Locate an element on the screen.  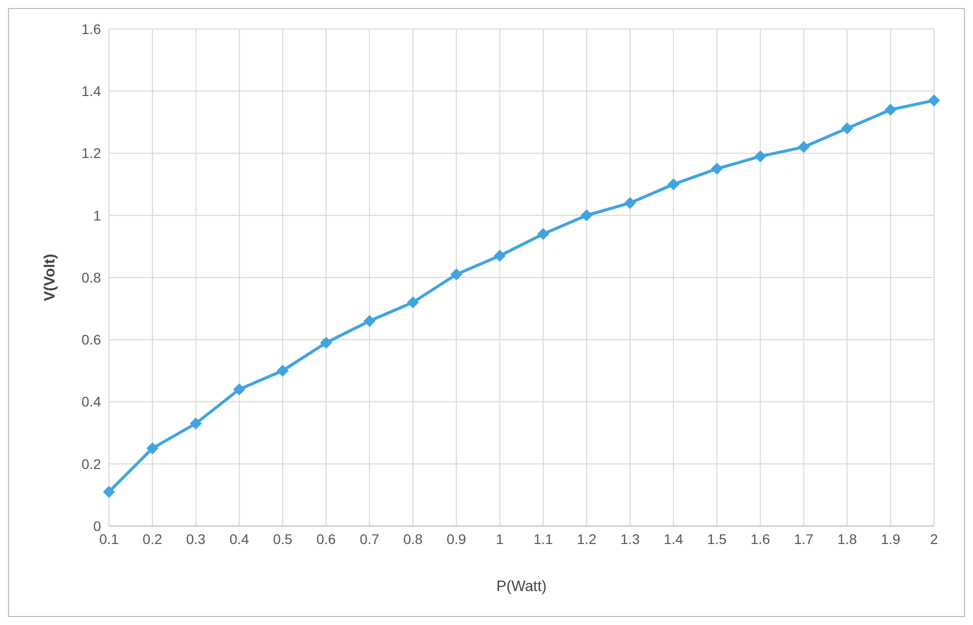
x-tick-label: 0.3 is located at coordinates (196, 538).